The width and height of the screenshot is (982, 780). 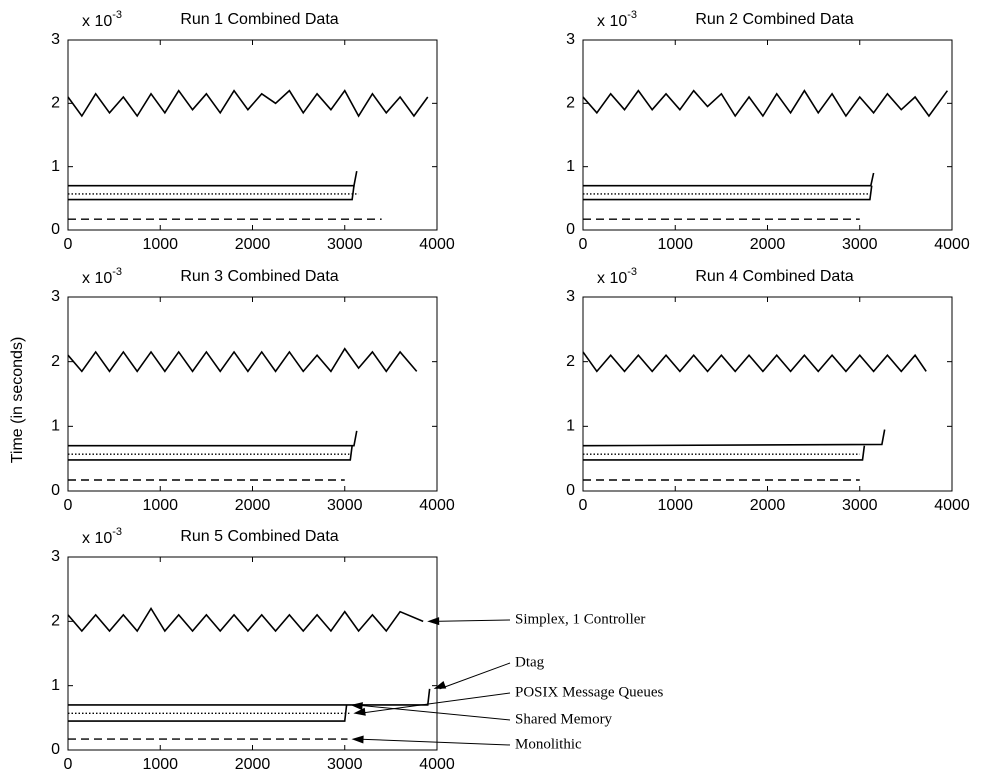 What do you see at coordinates (259, 19) in the screenshot?
I see `chart-title: Run 1 Combined Data` at bounding box center [259, 19].